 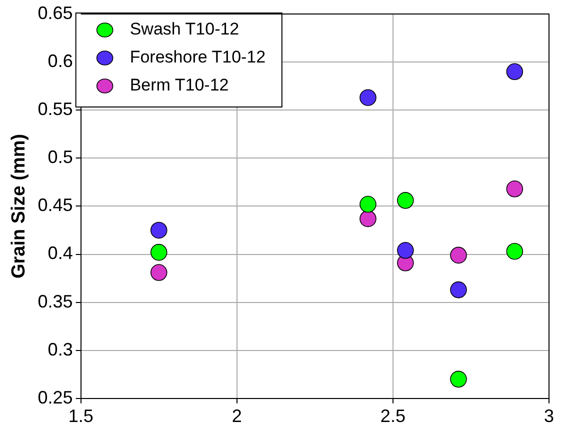 What do you see at coordinates (19, 206) in the screenshot?
I see `y-axis-title: Grain Size (mm)` at bounding box center [19, 206].